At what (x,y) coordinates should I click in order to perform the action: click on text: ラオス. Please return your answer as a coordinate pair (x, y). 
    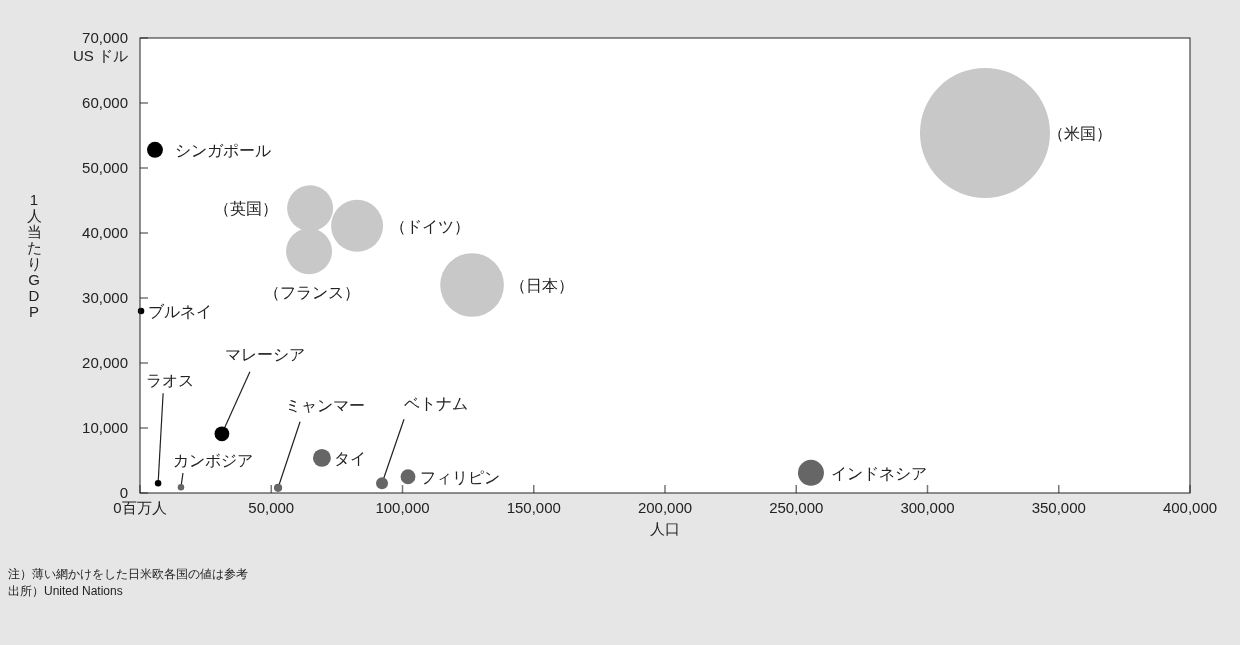
    Looking at the image, I should click on (170, 381).